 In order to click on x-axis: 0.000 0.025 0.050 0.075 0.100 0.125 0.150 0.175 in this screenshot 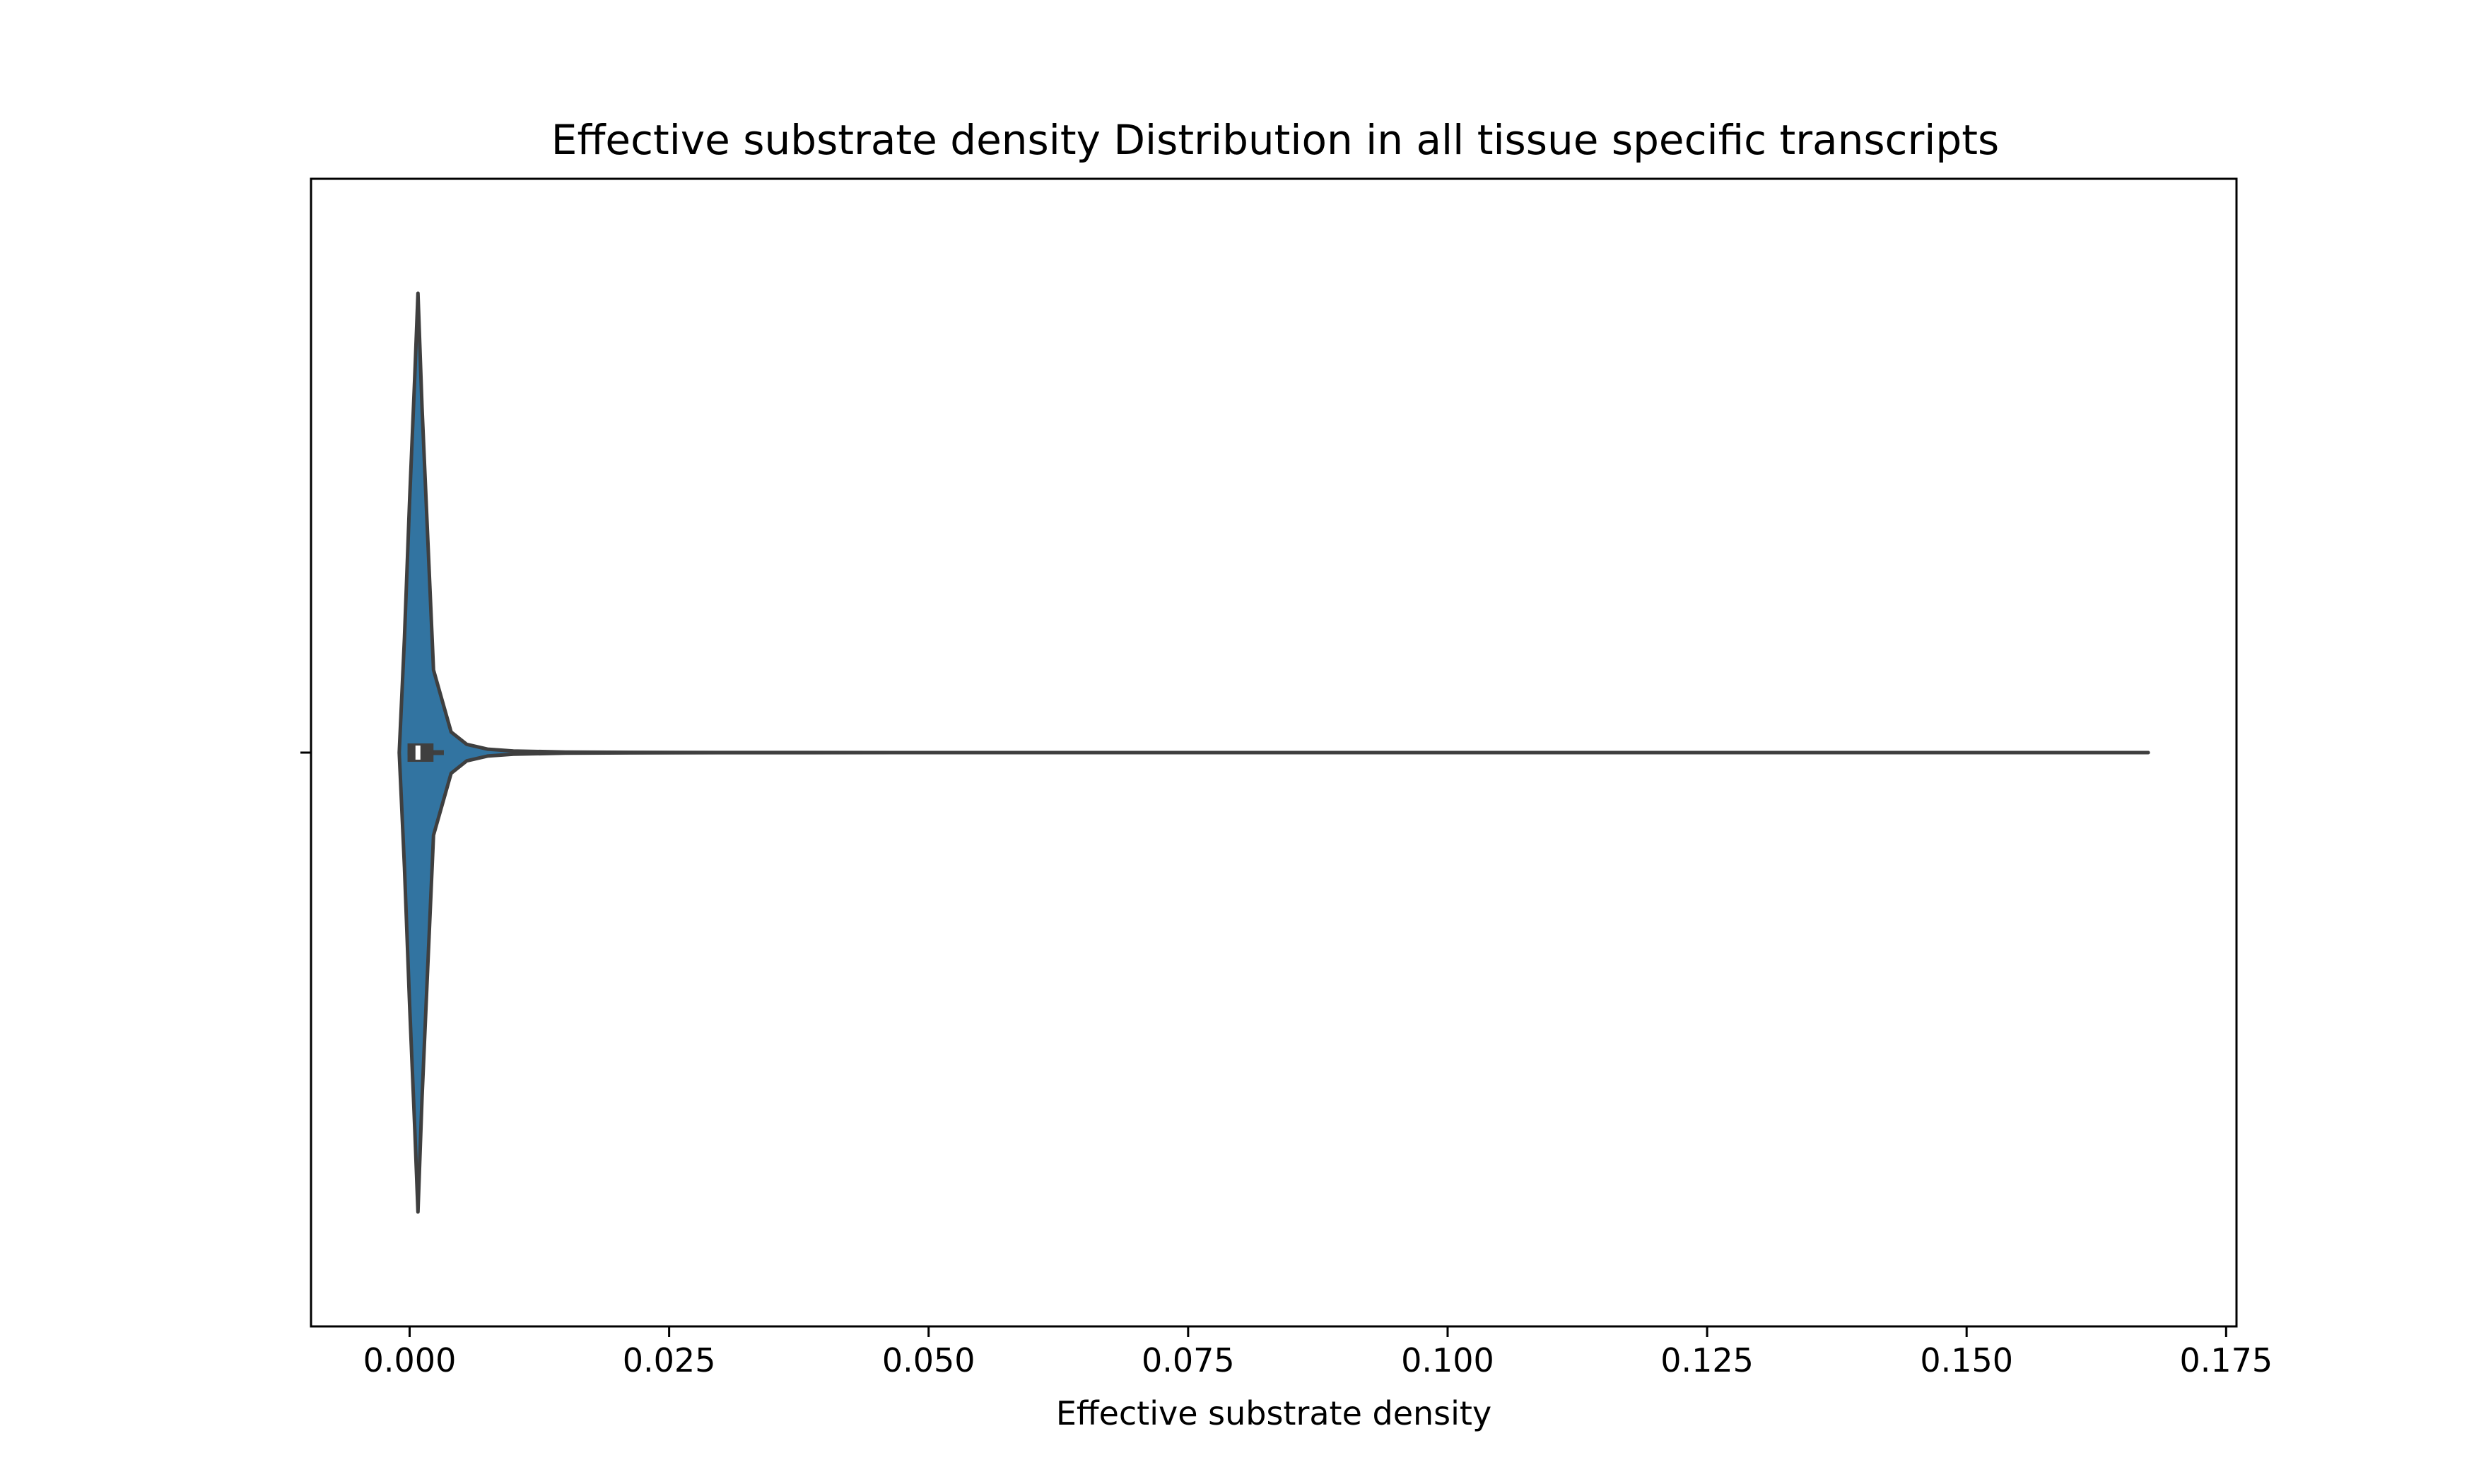, I will do `click(1318, 1352)`.